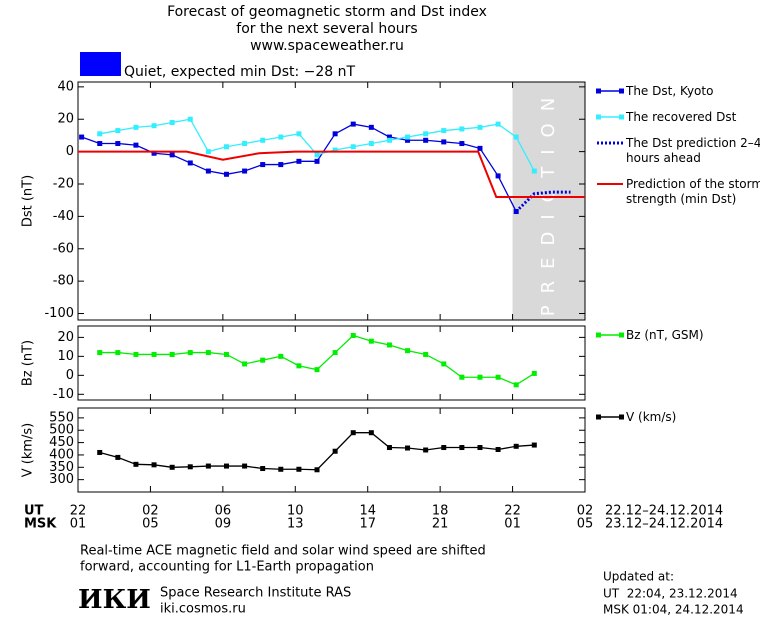  What do you see at coordinates (367, 524) in the screenshot?
I see `x-tick-label-msk: 17` at bounding box center [367, 524].